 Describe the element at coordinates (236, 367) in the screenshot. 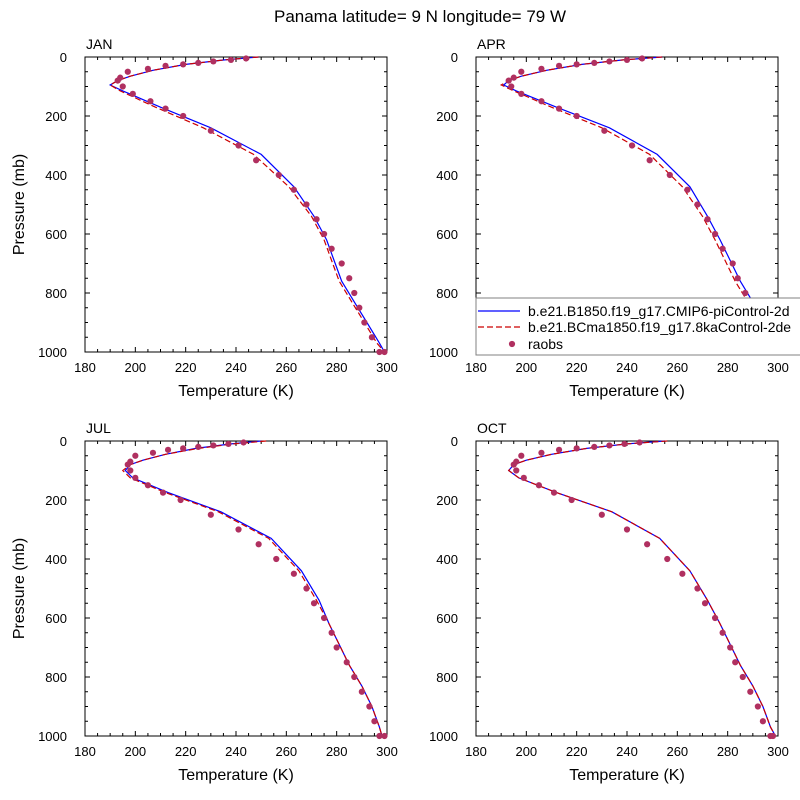

I see `x-tick-label: 240` at that location.